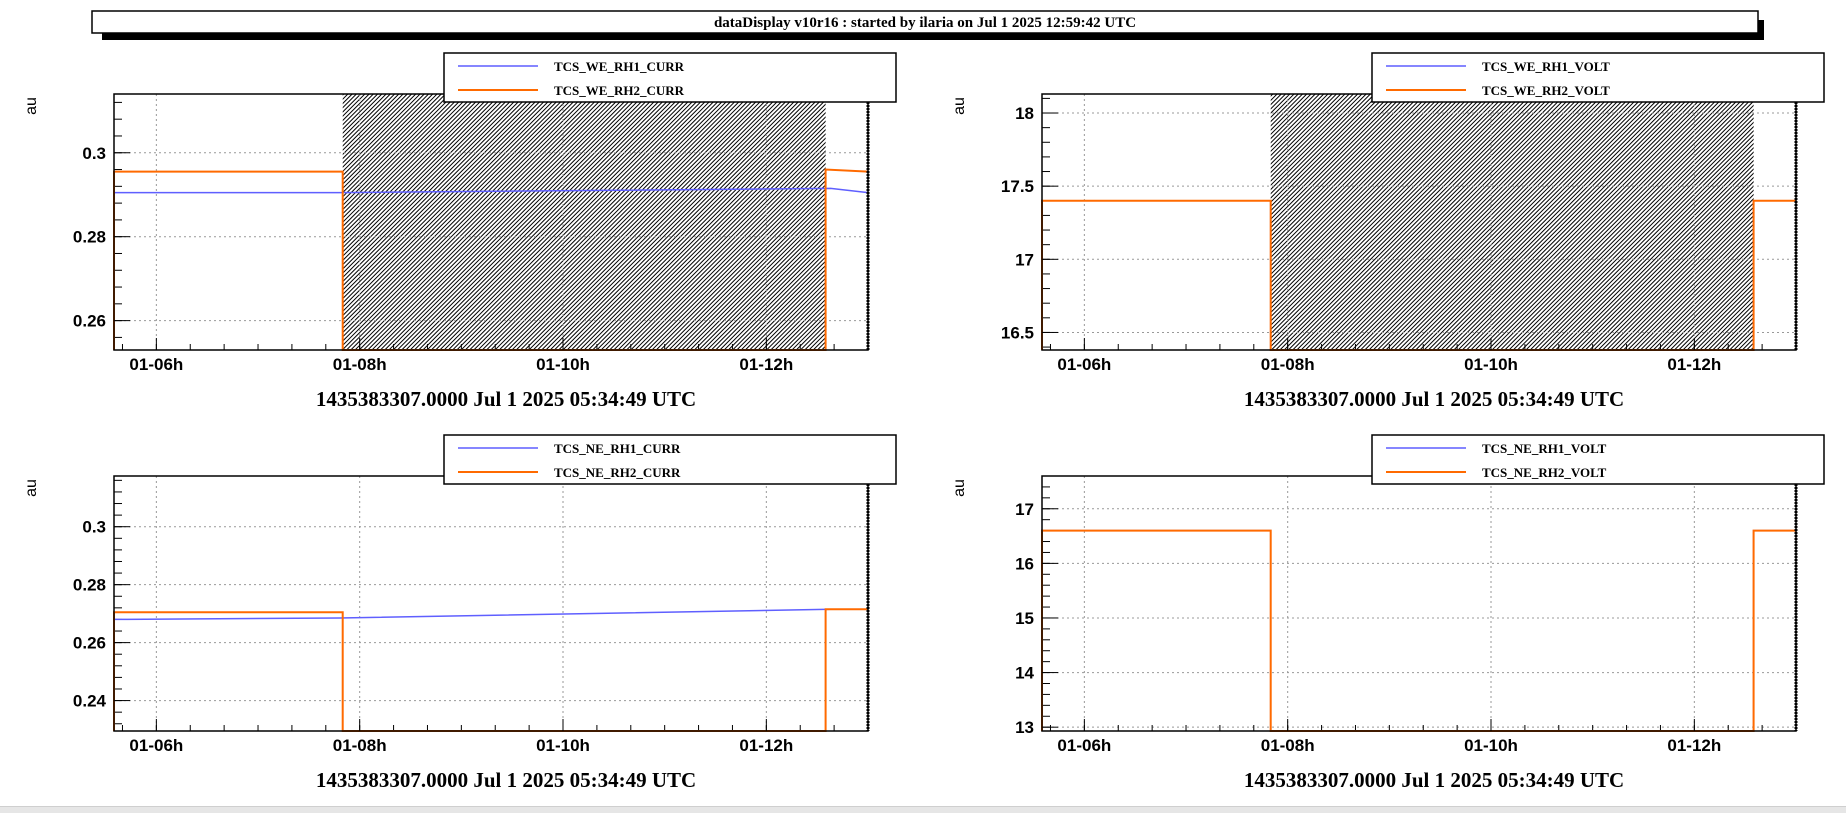 The width and height of the screenshot is (1846, 813). Describe the element at coordinates (1017, 332) in the screenshot. I see `y-tick-label: 16.5` at that location.